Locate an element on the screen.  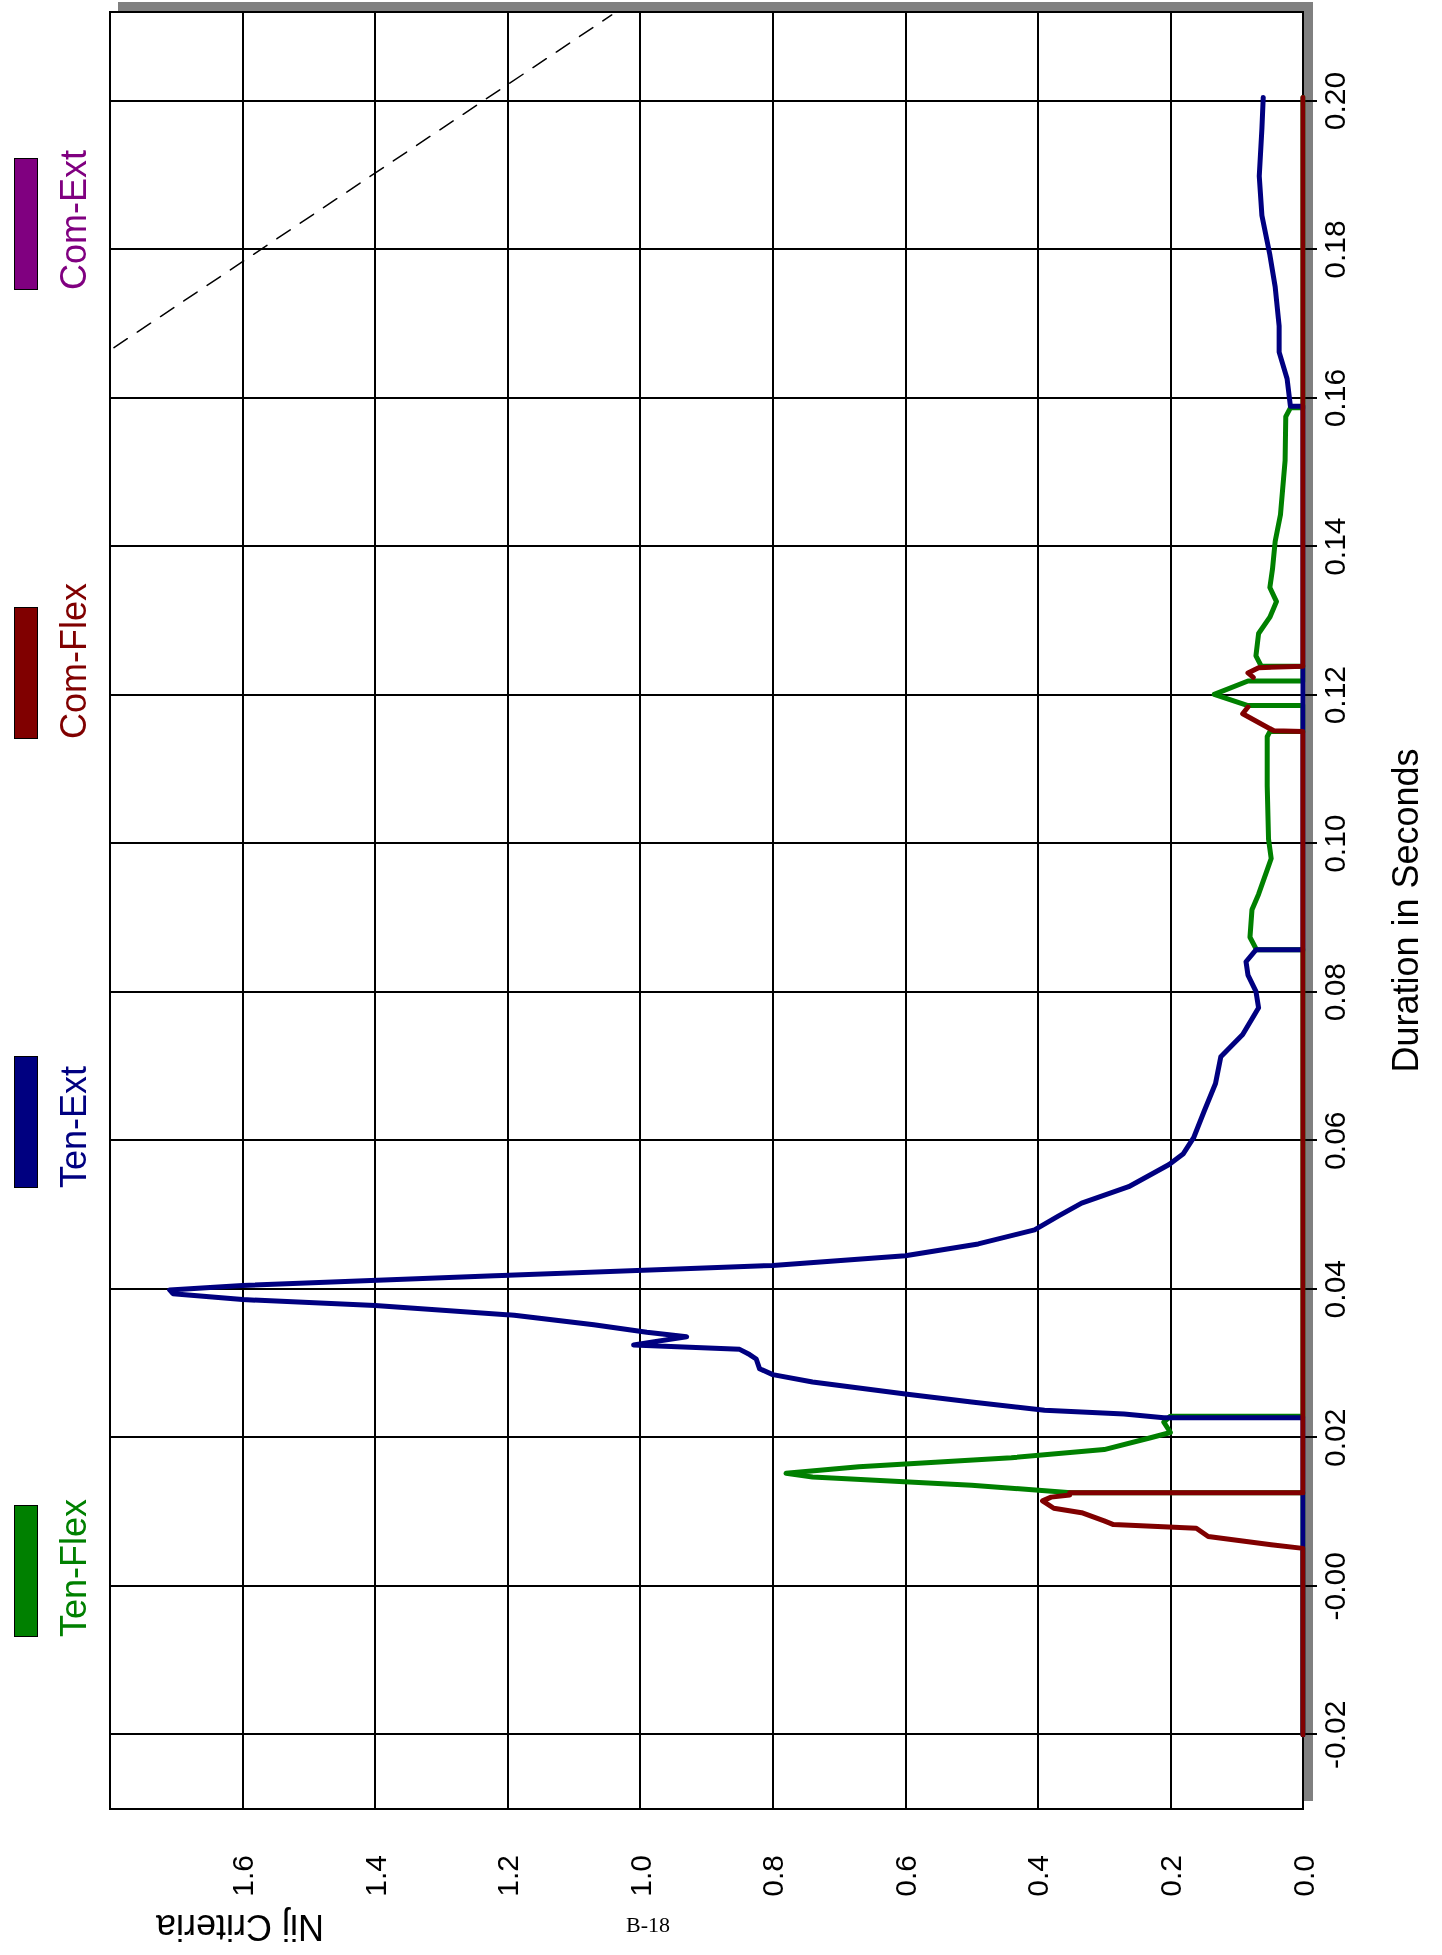
y-tick-label: 0.12 is located at coordinates (1334, 695).